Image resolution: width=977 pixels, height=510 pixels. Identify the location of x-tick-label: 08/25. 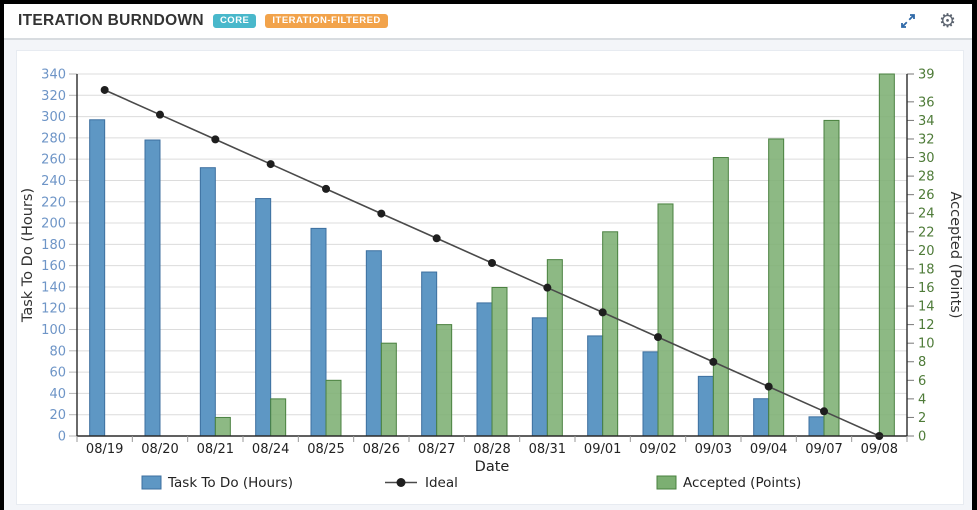
(325, 449).